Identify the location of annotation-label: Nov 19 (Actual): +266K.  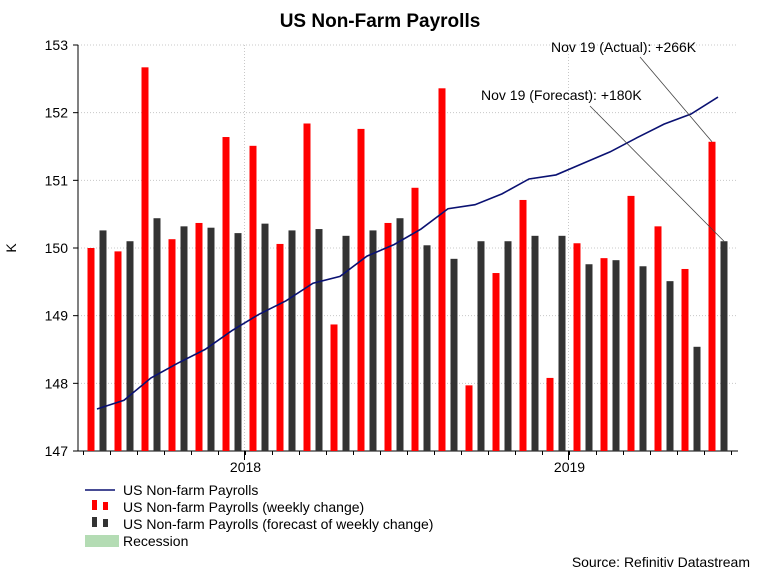
(624, 47).